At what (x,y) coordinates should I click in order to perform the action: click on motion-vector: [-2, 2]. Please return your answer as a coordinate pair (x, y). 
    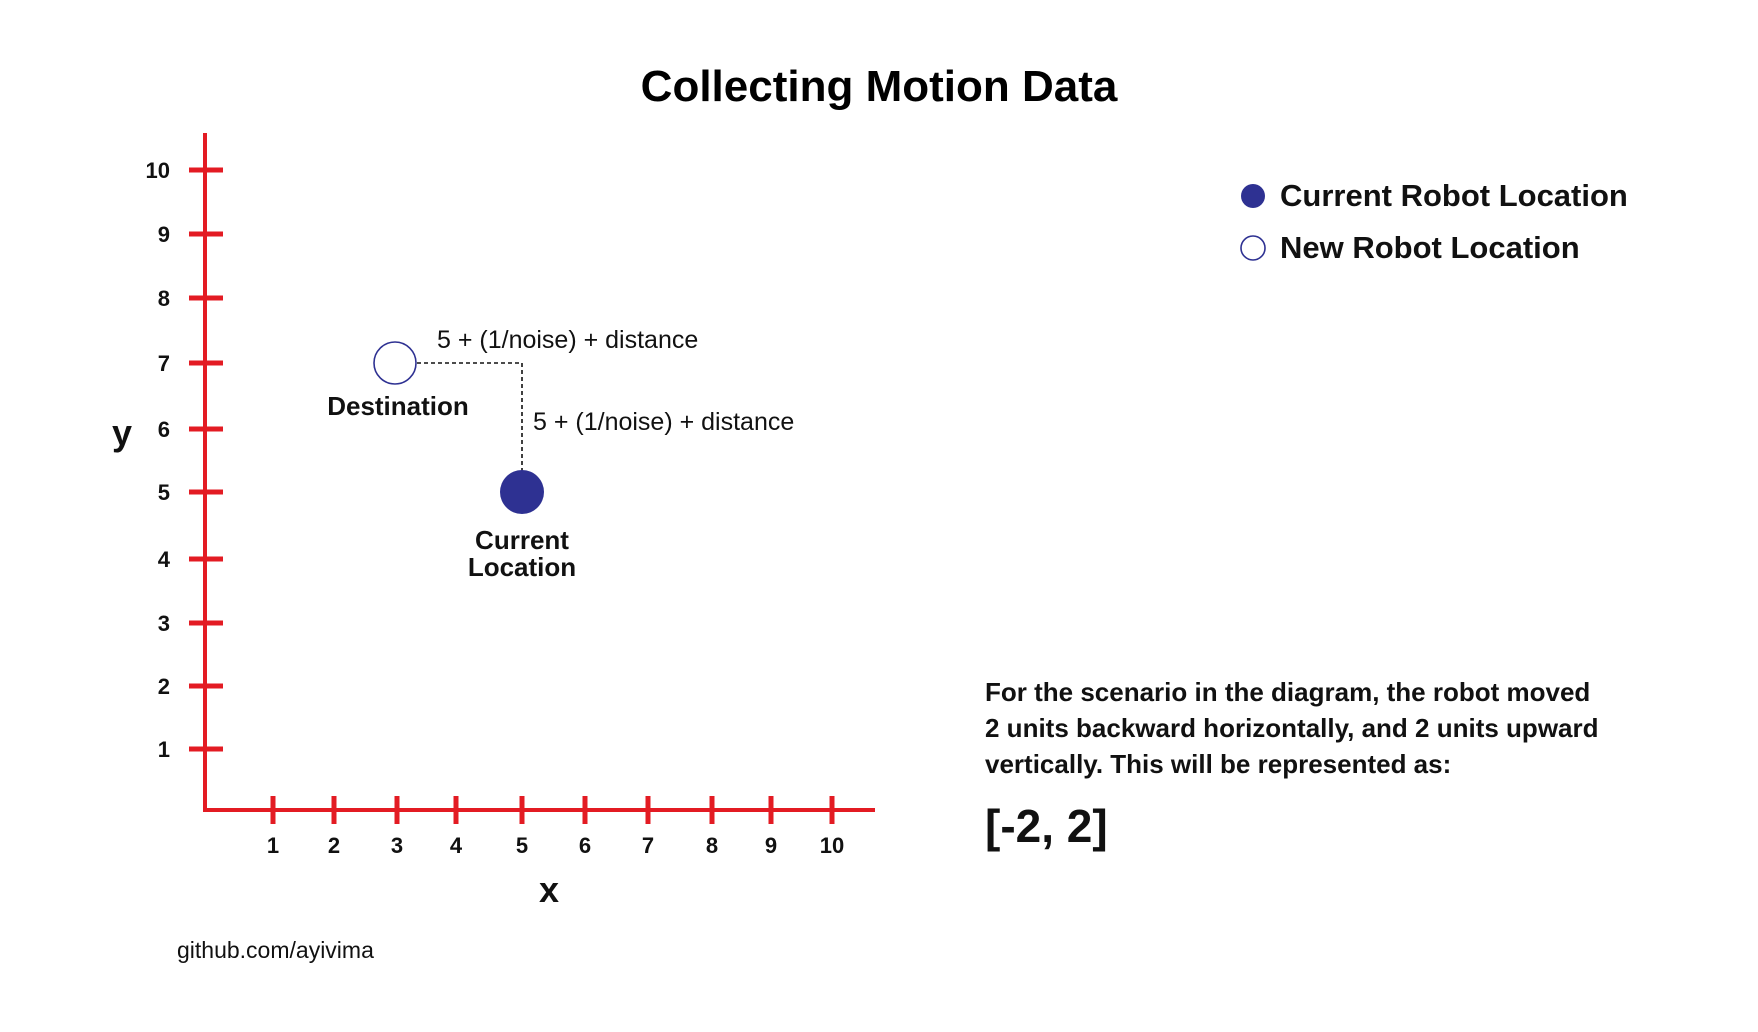
    Looking at the image, I should click on (1046, 826).